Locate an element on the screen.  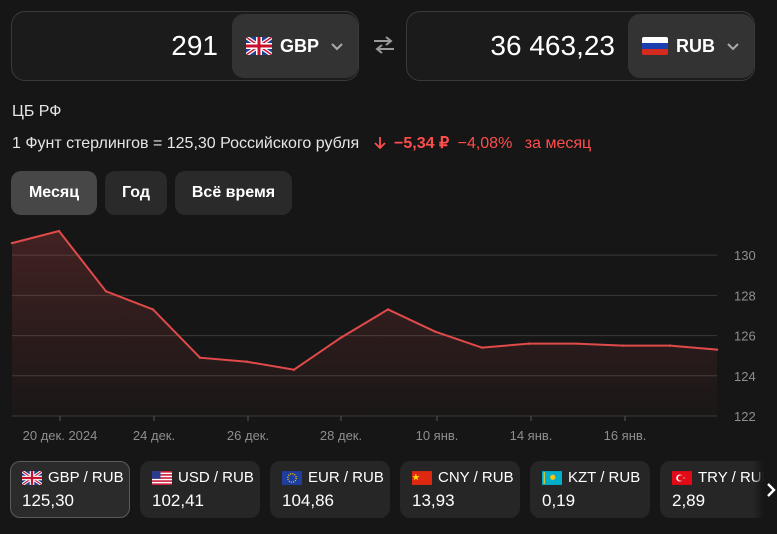
x-tick-label: 28 дек. is located at coordinates (341, 435).